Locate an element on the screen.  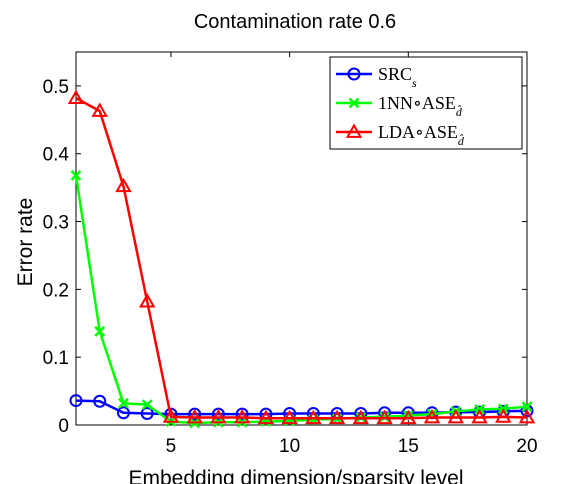
y-axis-label: Error rate is located at coordinates (25, 242).